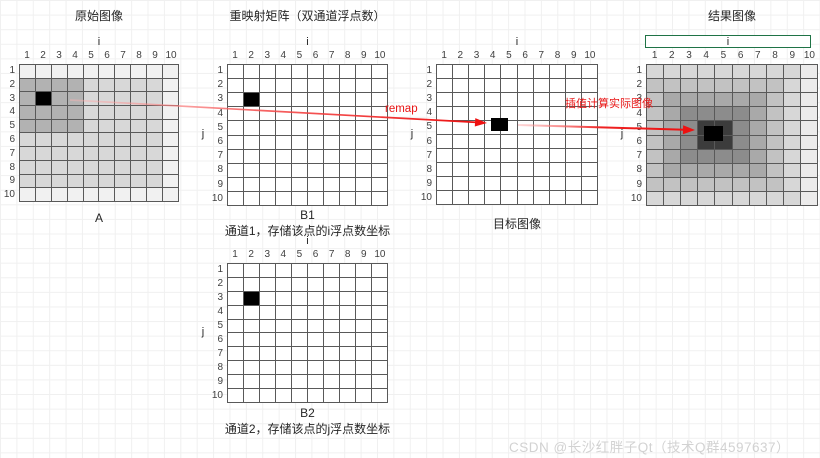 This screenshot has height=458, width=820. I want to click on row-label: 9, so click(12, 181).